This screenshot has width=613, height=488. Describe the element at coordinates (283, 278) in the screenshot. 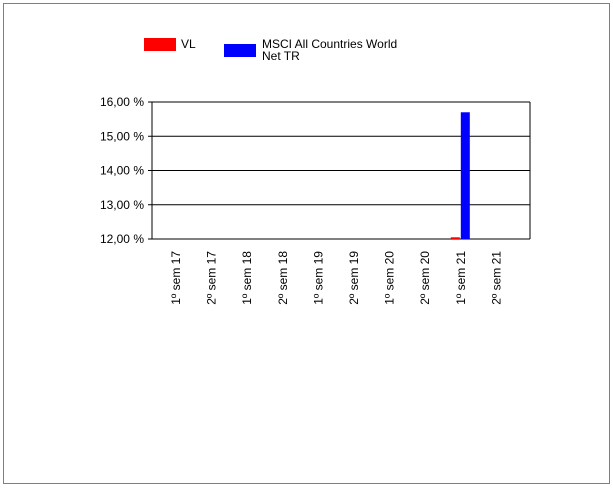

I see `x-tick-label: 2º sem 18` at that location.